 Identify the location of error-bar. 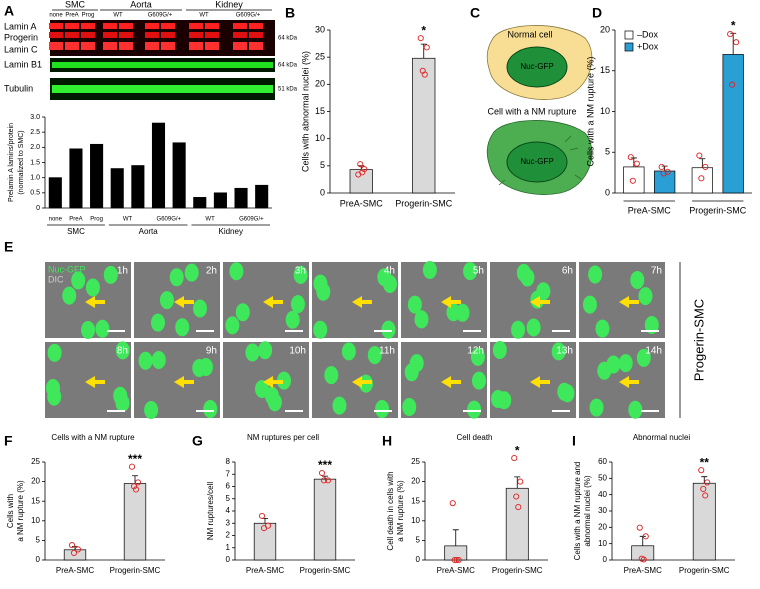
(265, 520).